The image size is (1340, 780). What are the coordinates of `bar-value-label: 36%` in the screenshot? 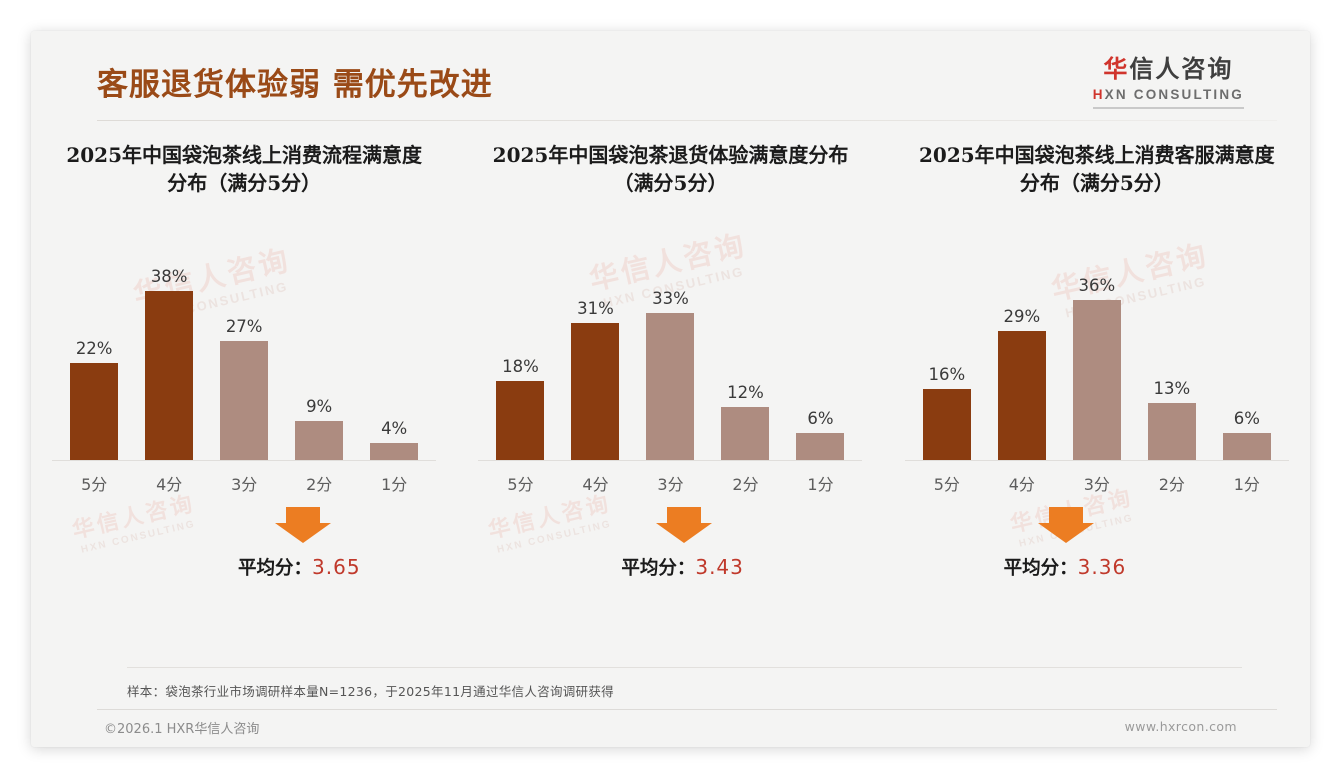 It's located at (1097, 285).